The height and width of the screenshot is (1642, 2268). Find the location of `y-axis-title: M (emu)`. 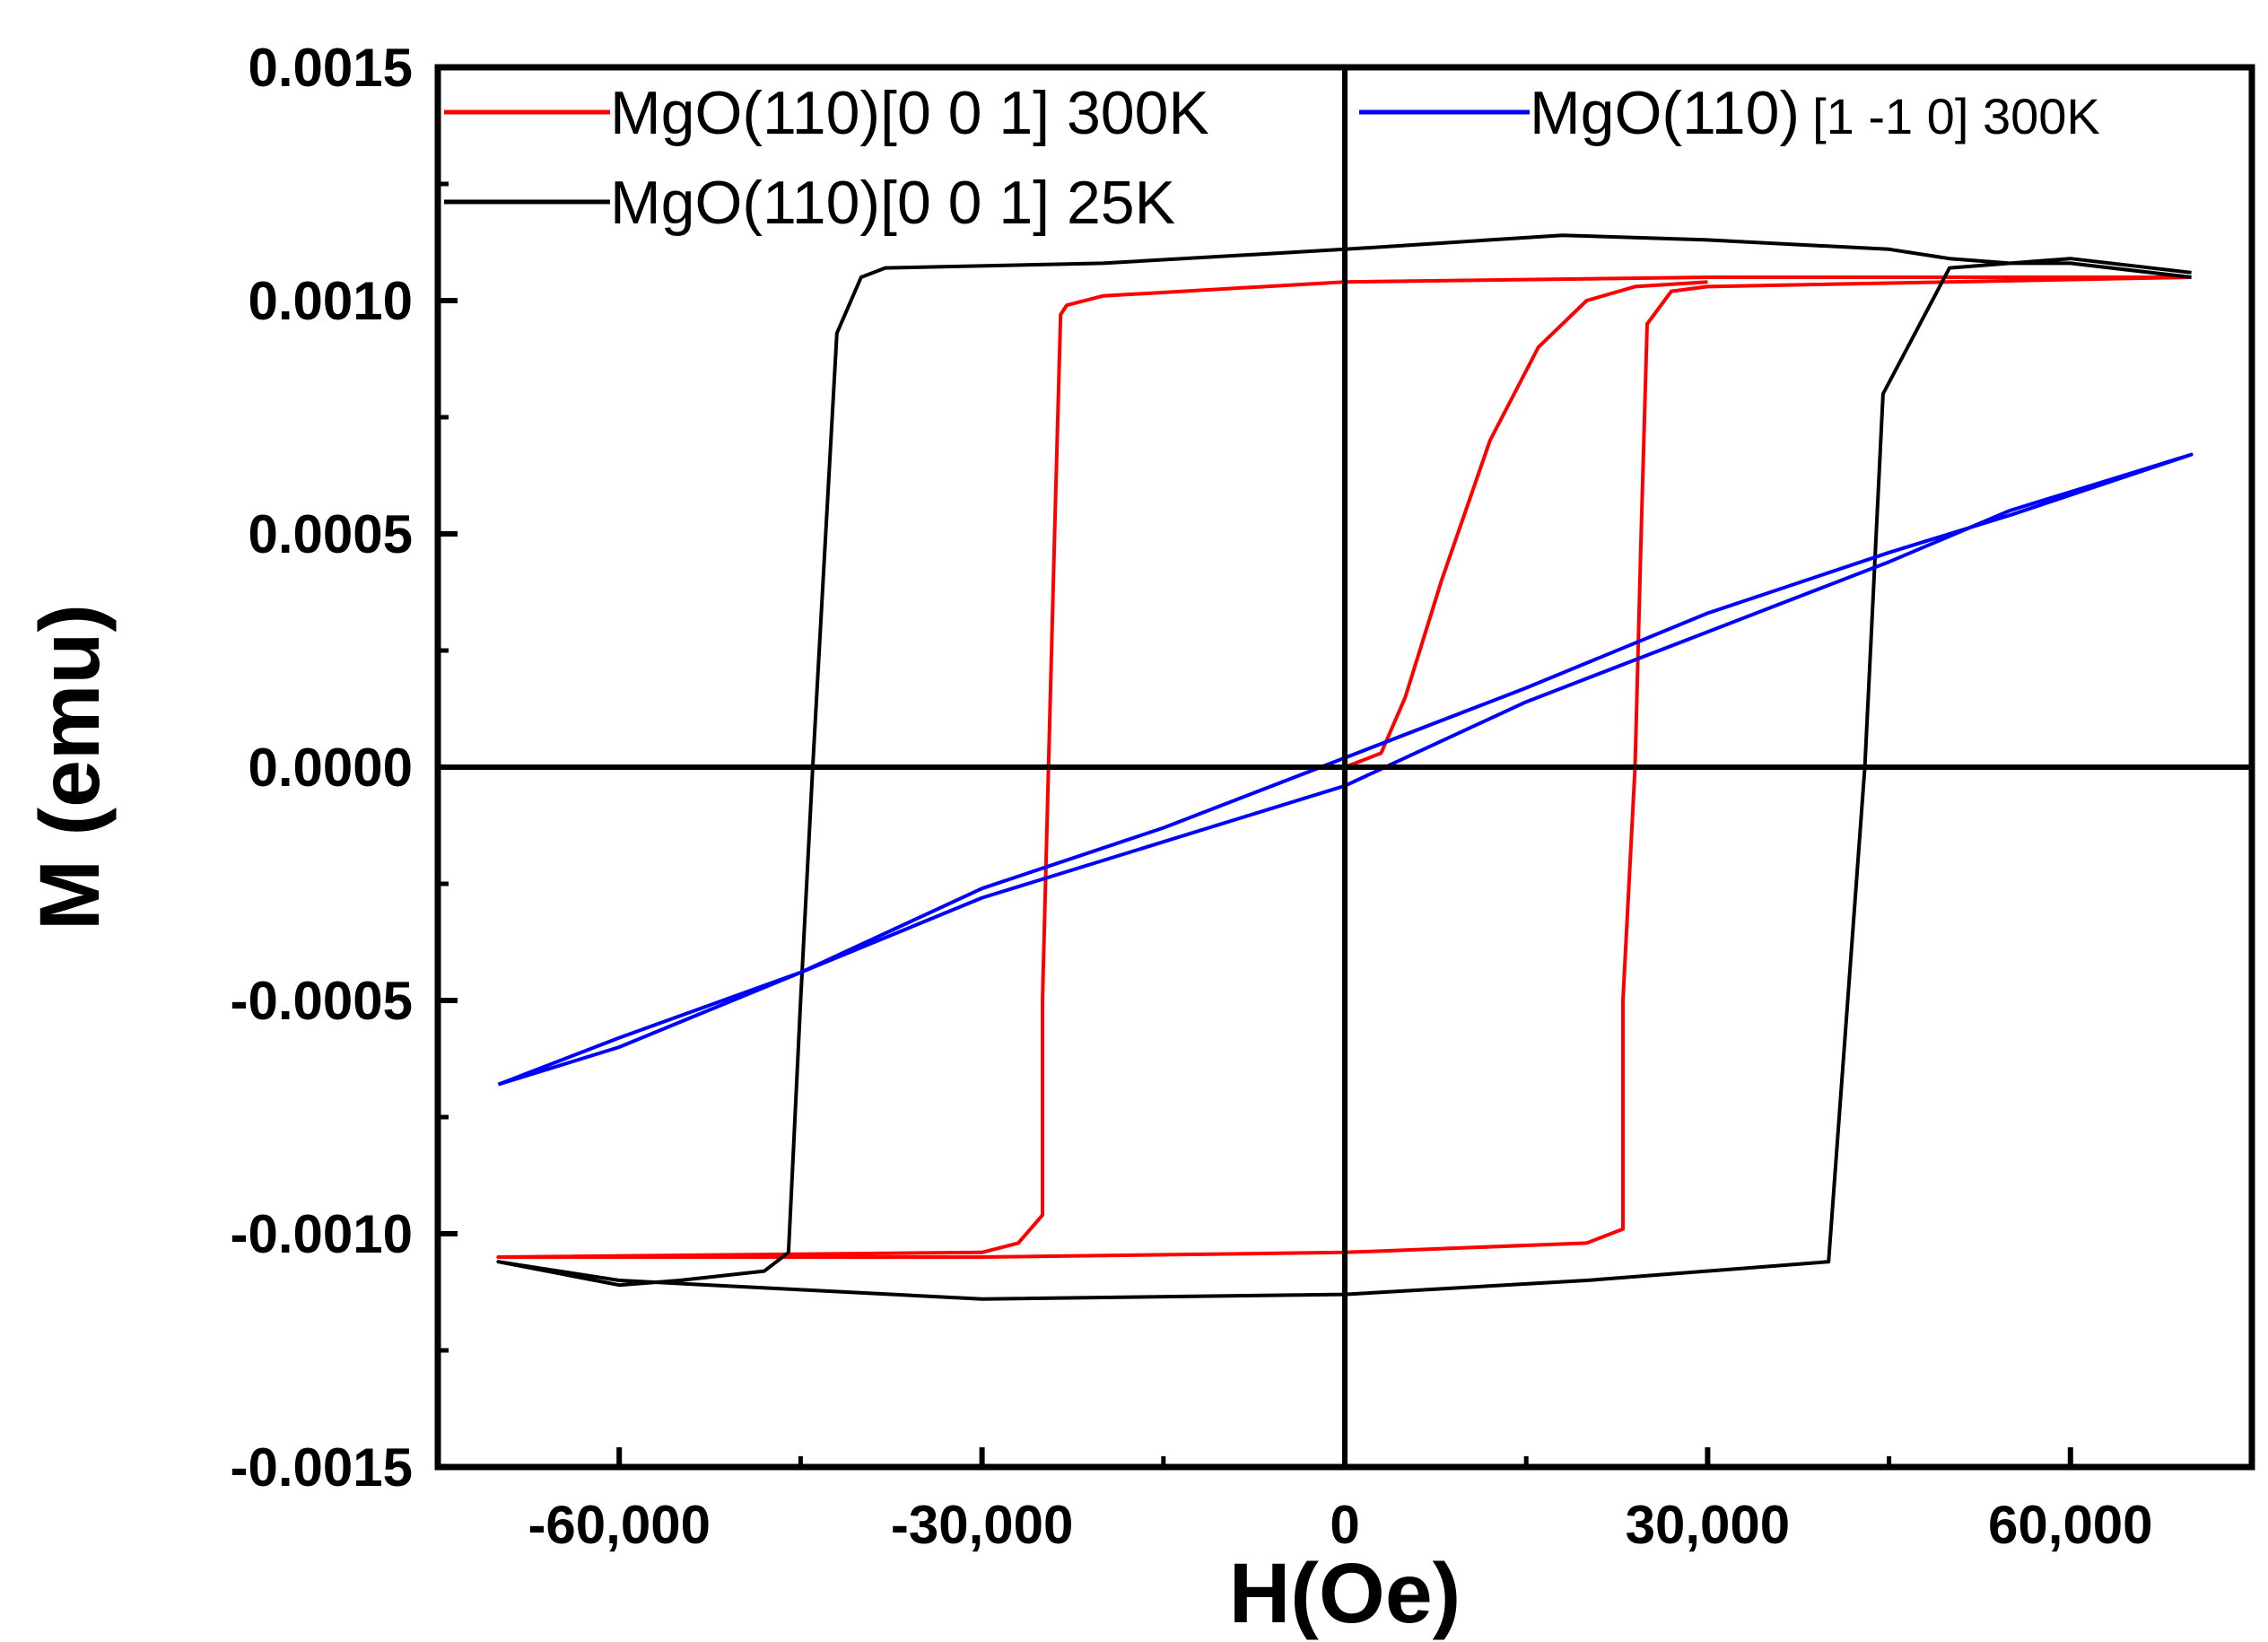

y-axis-title: M (emu) is located at coordinates (70, 767).